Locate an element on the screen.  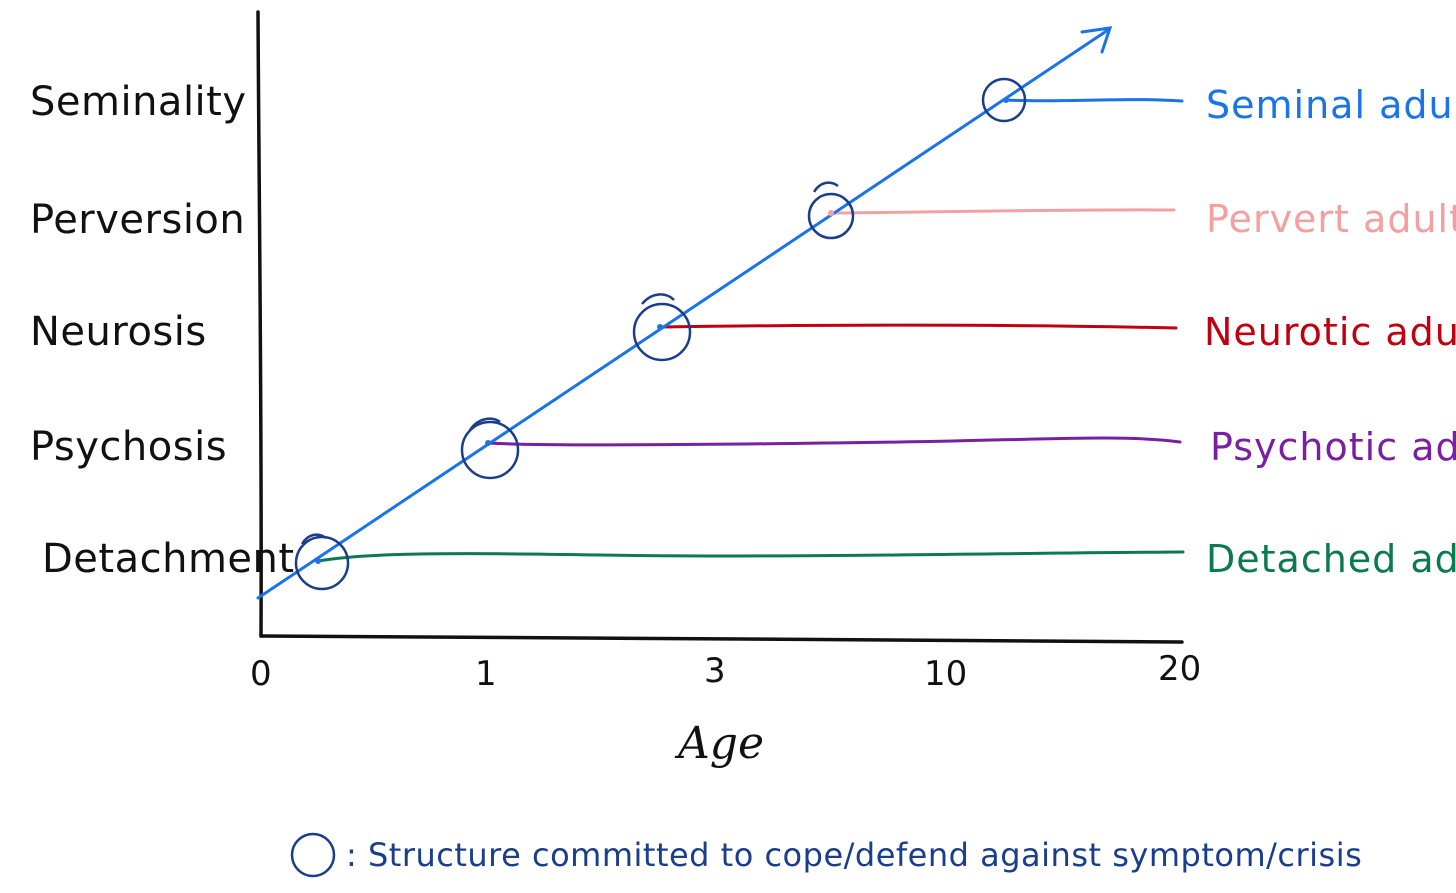
commit-circle-perversion is located at coordinates (831, 210).